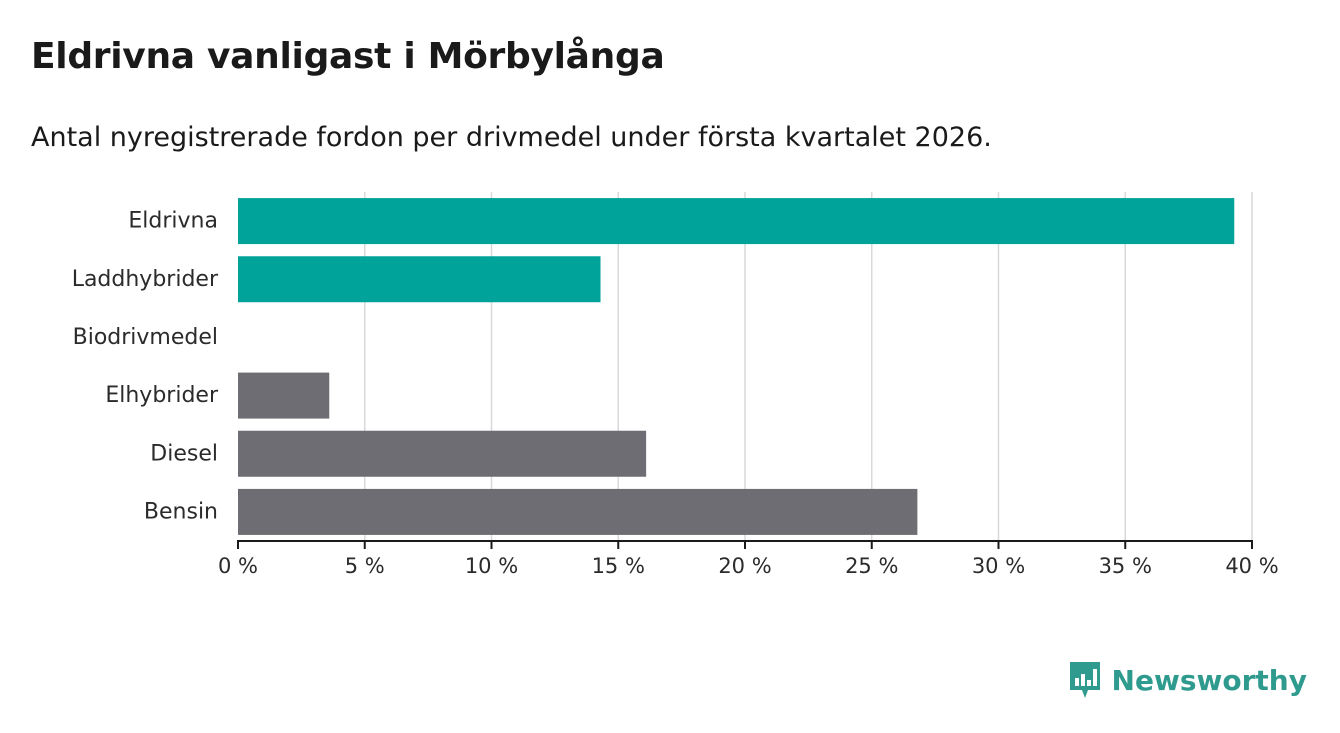  I want to click on bar-elhybrider, so click(284, 395).